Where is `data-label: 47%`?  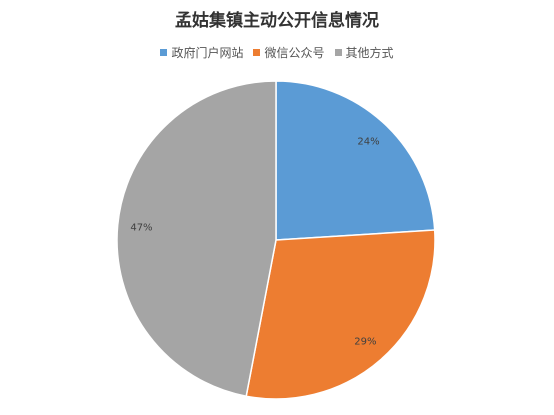 data-label: 47% is located at coordinates (141, 227).